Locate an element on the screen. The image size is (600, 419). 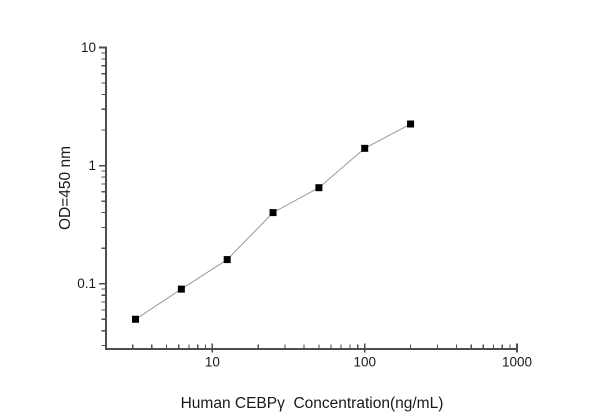
x-tick-label: 1000 is located at coordinates (517, 362).